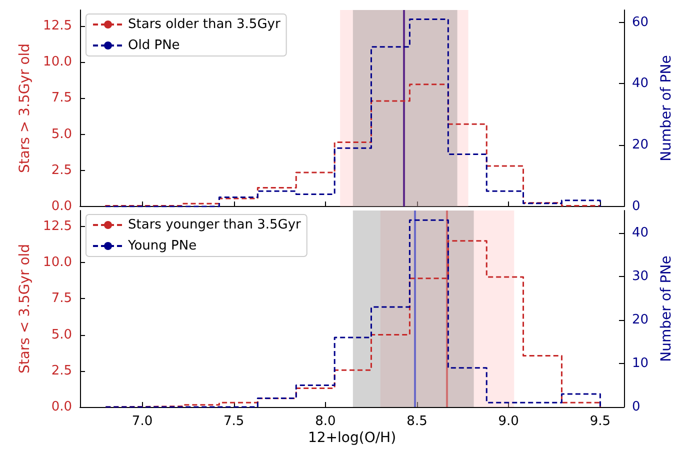  Describe the element at coordinates (352, 438) in the screenshot. I see `x-axis-title: 12+log(O/H)` at that location.